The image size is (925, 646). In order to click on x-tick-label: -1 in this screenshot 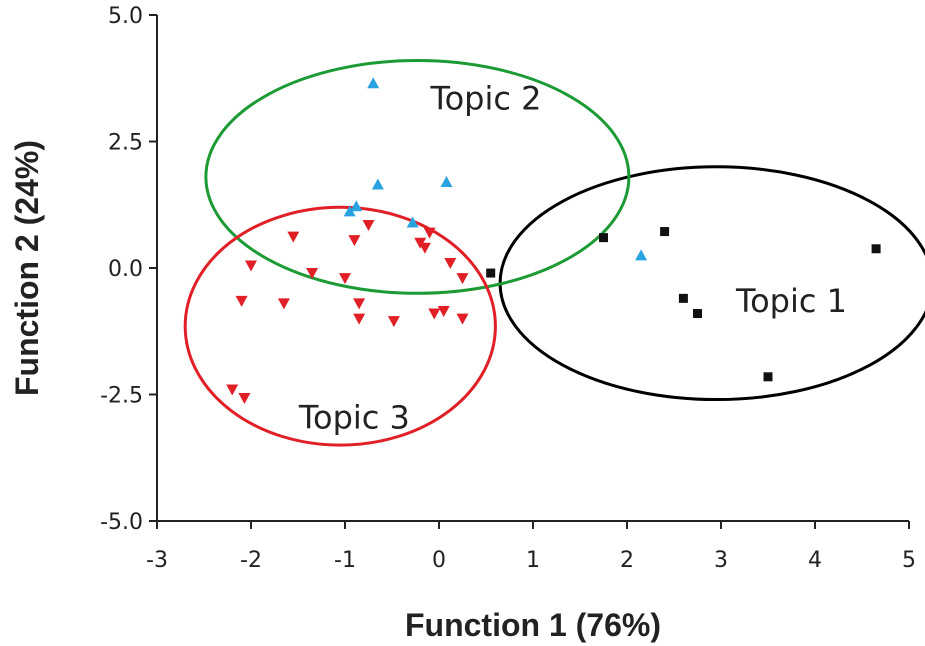, I will do `click(345, 560)`.